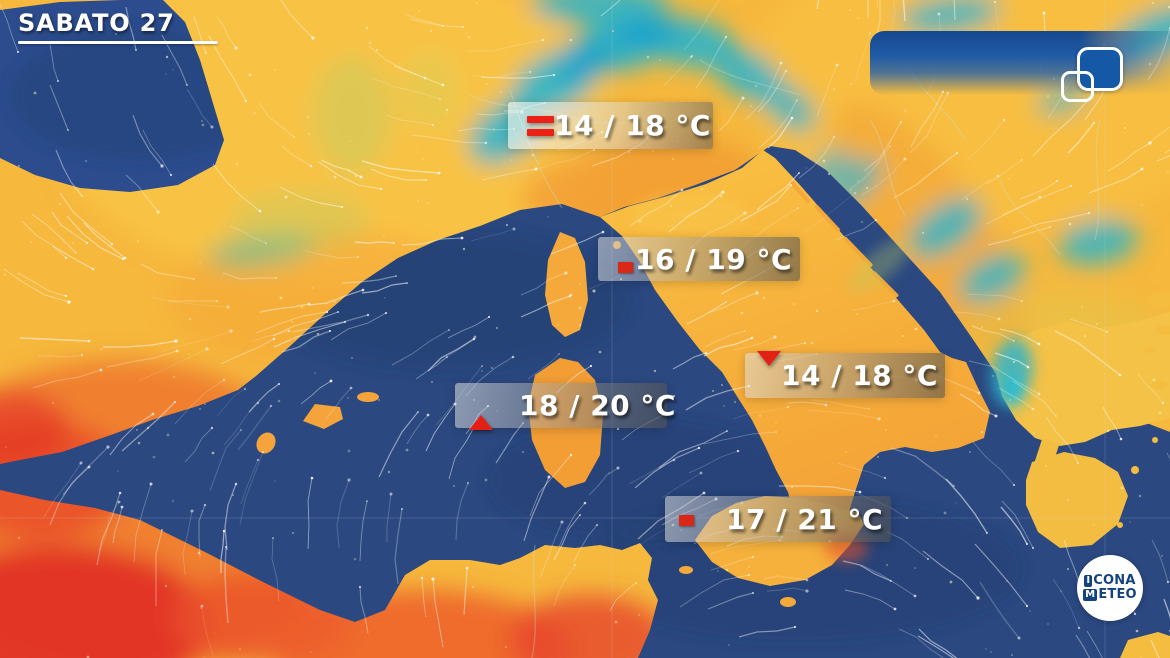  What do you see at coordinates (1077, 86) in the screenshot?
I see `brand-square-outline-icon` at bounding box center [1077, 86].